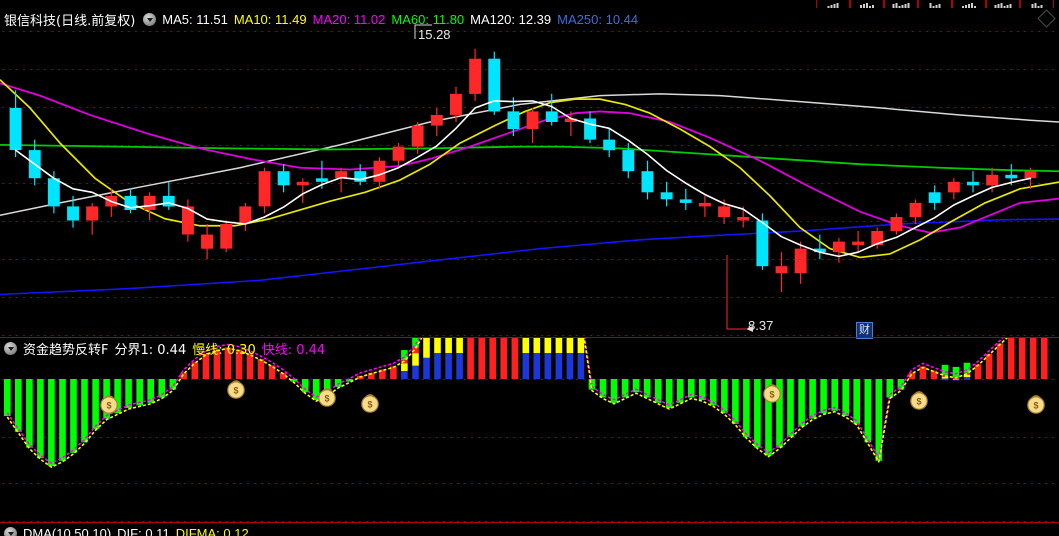 The width and height of the screenshot is (1059, 536). Describe the element at coordinates (197, 530) in the screenshot. I see `difma-label: DIFMA:` at that location.